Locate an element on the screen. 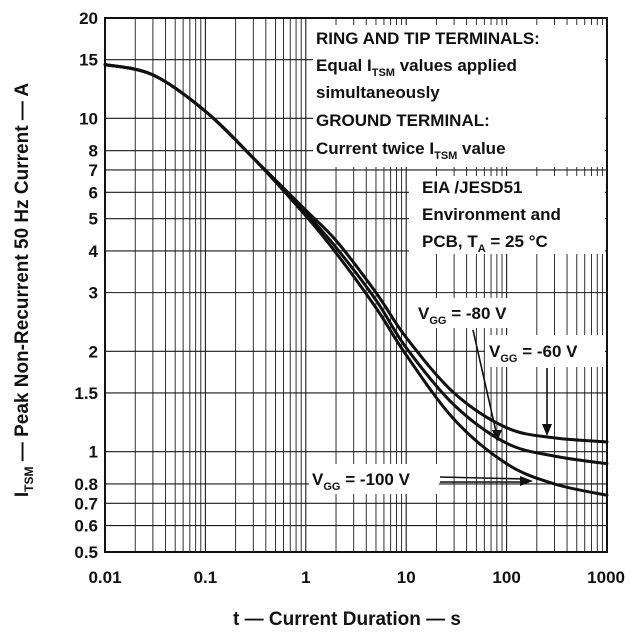  leader-vgg100-top is located at coordinates (482, 478).